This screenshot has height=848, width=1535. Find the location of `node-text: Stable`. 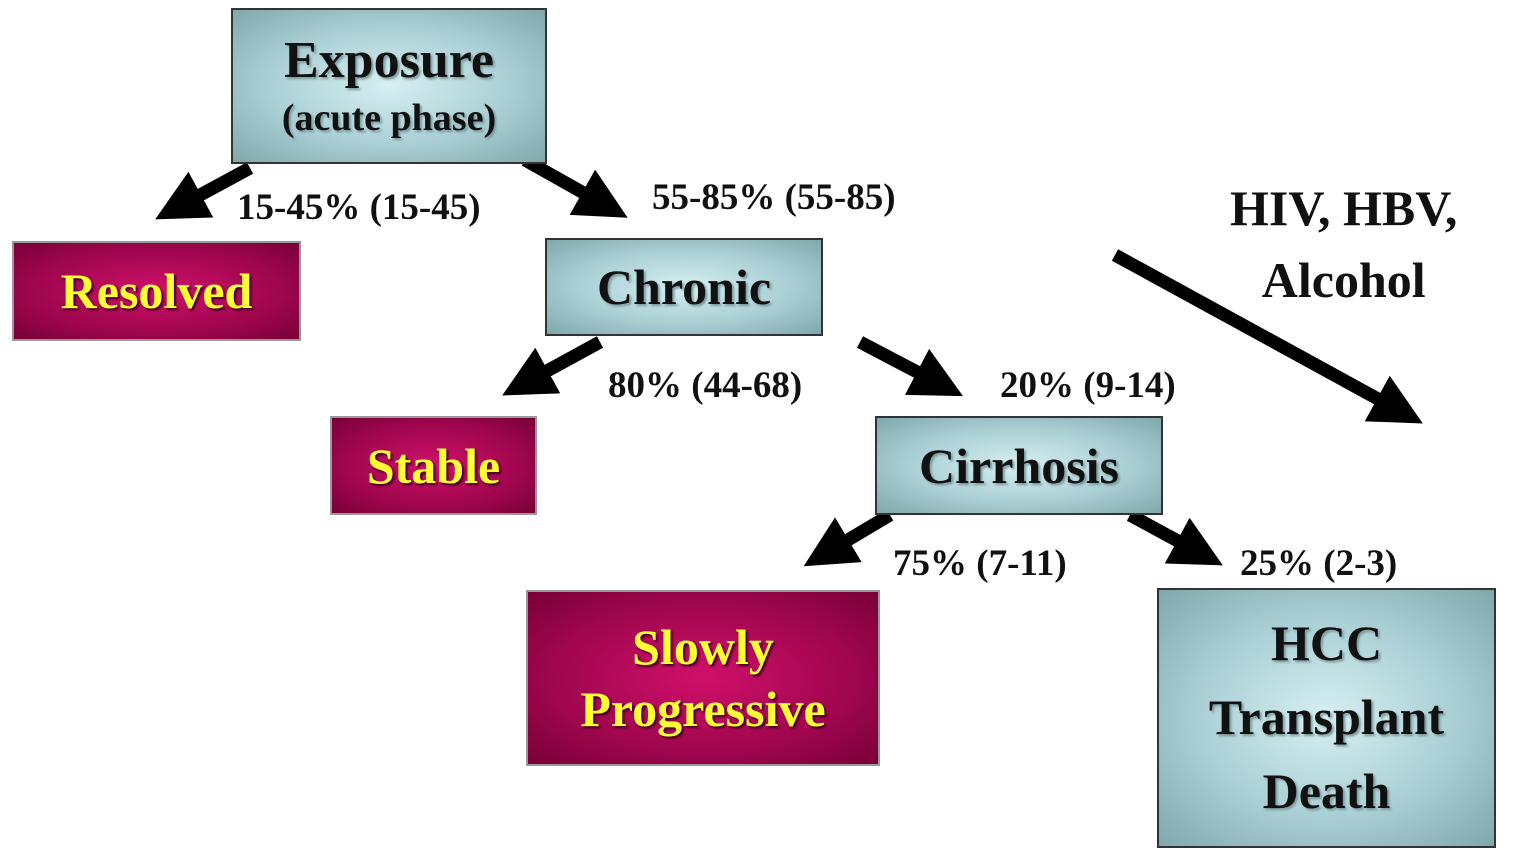

node-text: Stable is located at coordinates (433, 465).